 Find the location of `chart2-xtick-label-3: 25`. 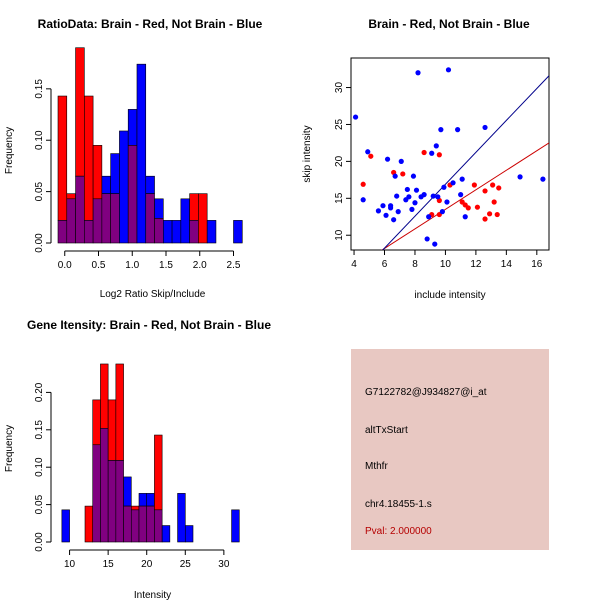

chart2-xtick-label-3: 25 is located at coordinates (186, 564).